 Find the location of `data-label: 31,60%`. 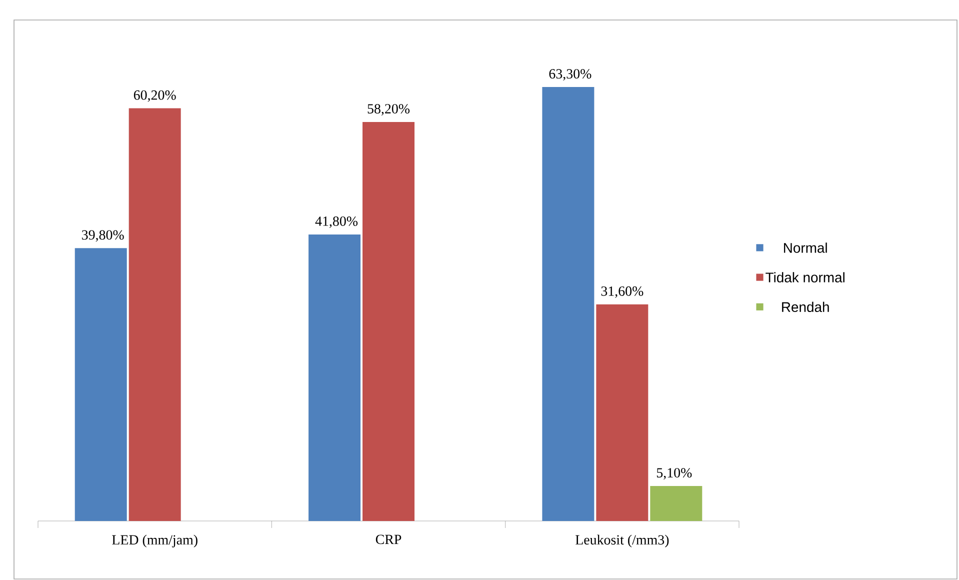

data-label: 31,60% is located at coordinates (622, 292).